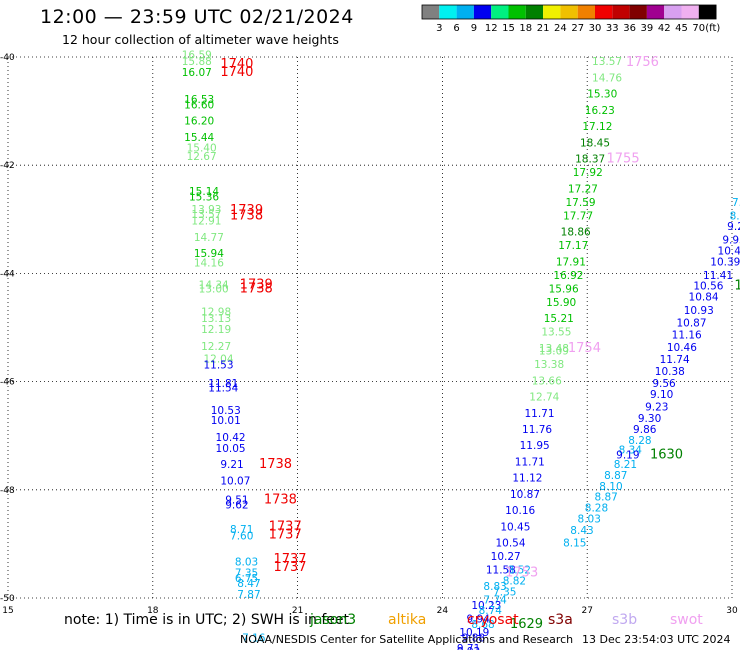 This screenshot has width=740, height=650. What do you see at coordinates (584, 348) in the screenshot?
I see `pass-time-label: 1754` at bounding box center [584, 348].